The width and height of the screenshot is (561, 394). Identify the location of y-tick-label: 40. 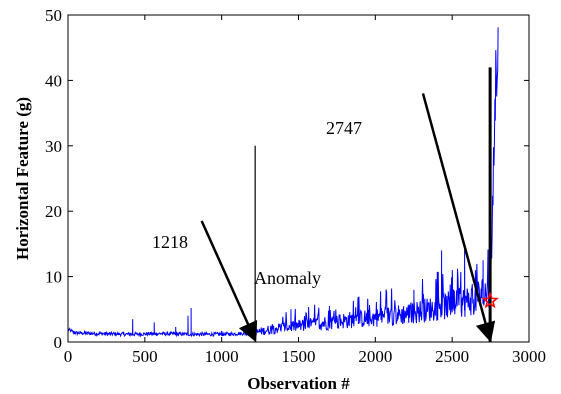
(53, 80).